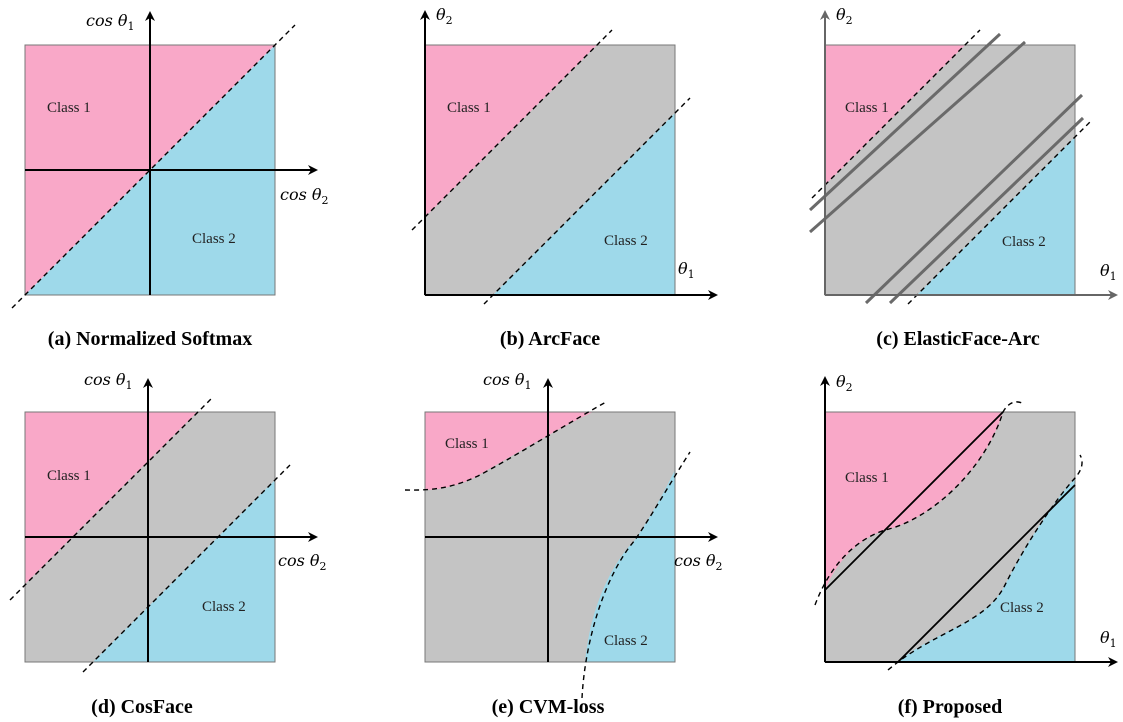 This screenshot has height=722, width=1123. I want to click on class1-boundary-curve, so click(918, 503).